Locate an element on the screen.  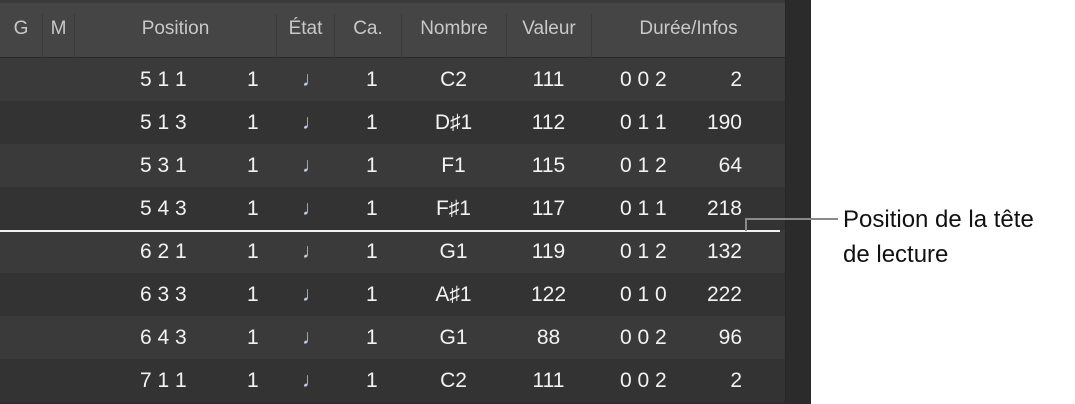
number-cell: F♯1 is located at coordinates (453, 208).